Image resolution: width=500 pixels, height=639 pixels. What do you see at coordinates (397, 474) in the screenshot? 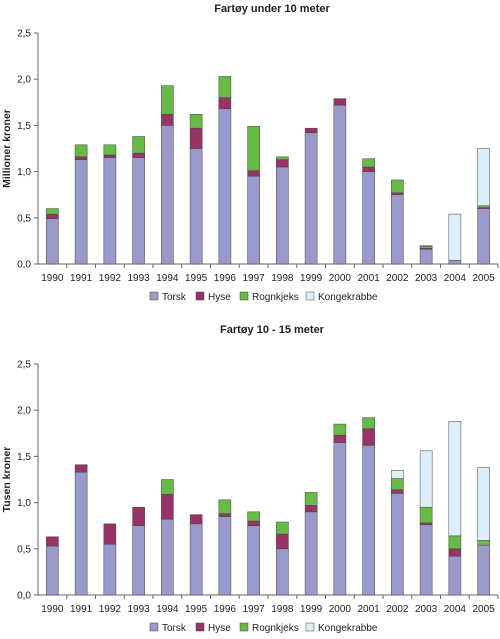
I see `chart-2-bar-kongekrabbe-2002` at bounding box center [397, 474].